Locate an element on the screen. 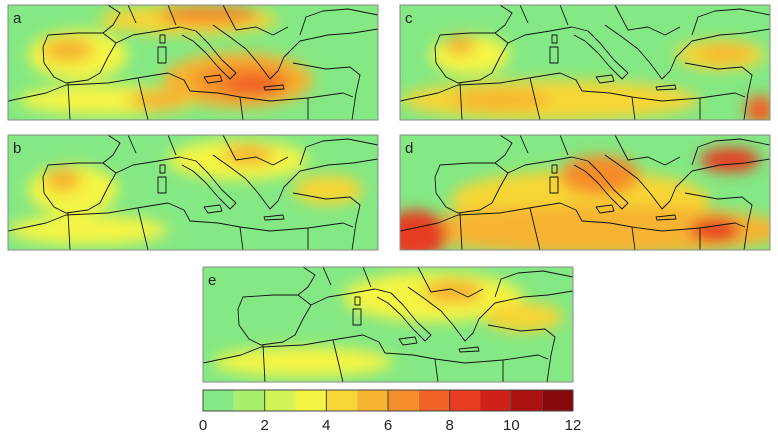 This screenshot has width=778, height=440. panel-label: a is located at coordinates (17, 18).